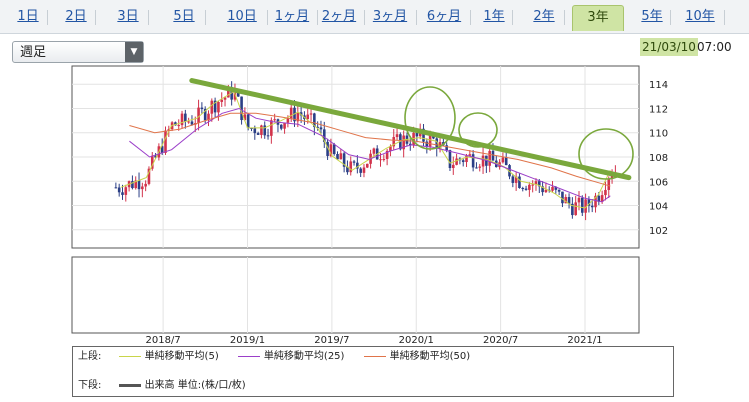  Describe the element at coordinates (292, 17) in the screenshot. I see `tab-6: 1ヶ月` at that location.